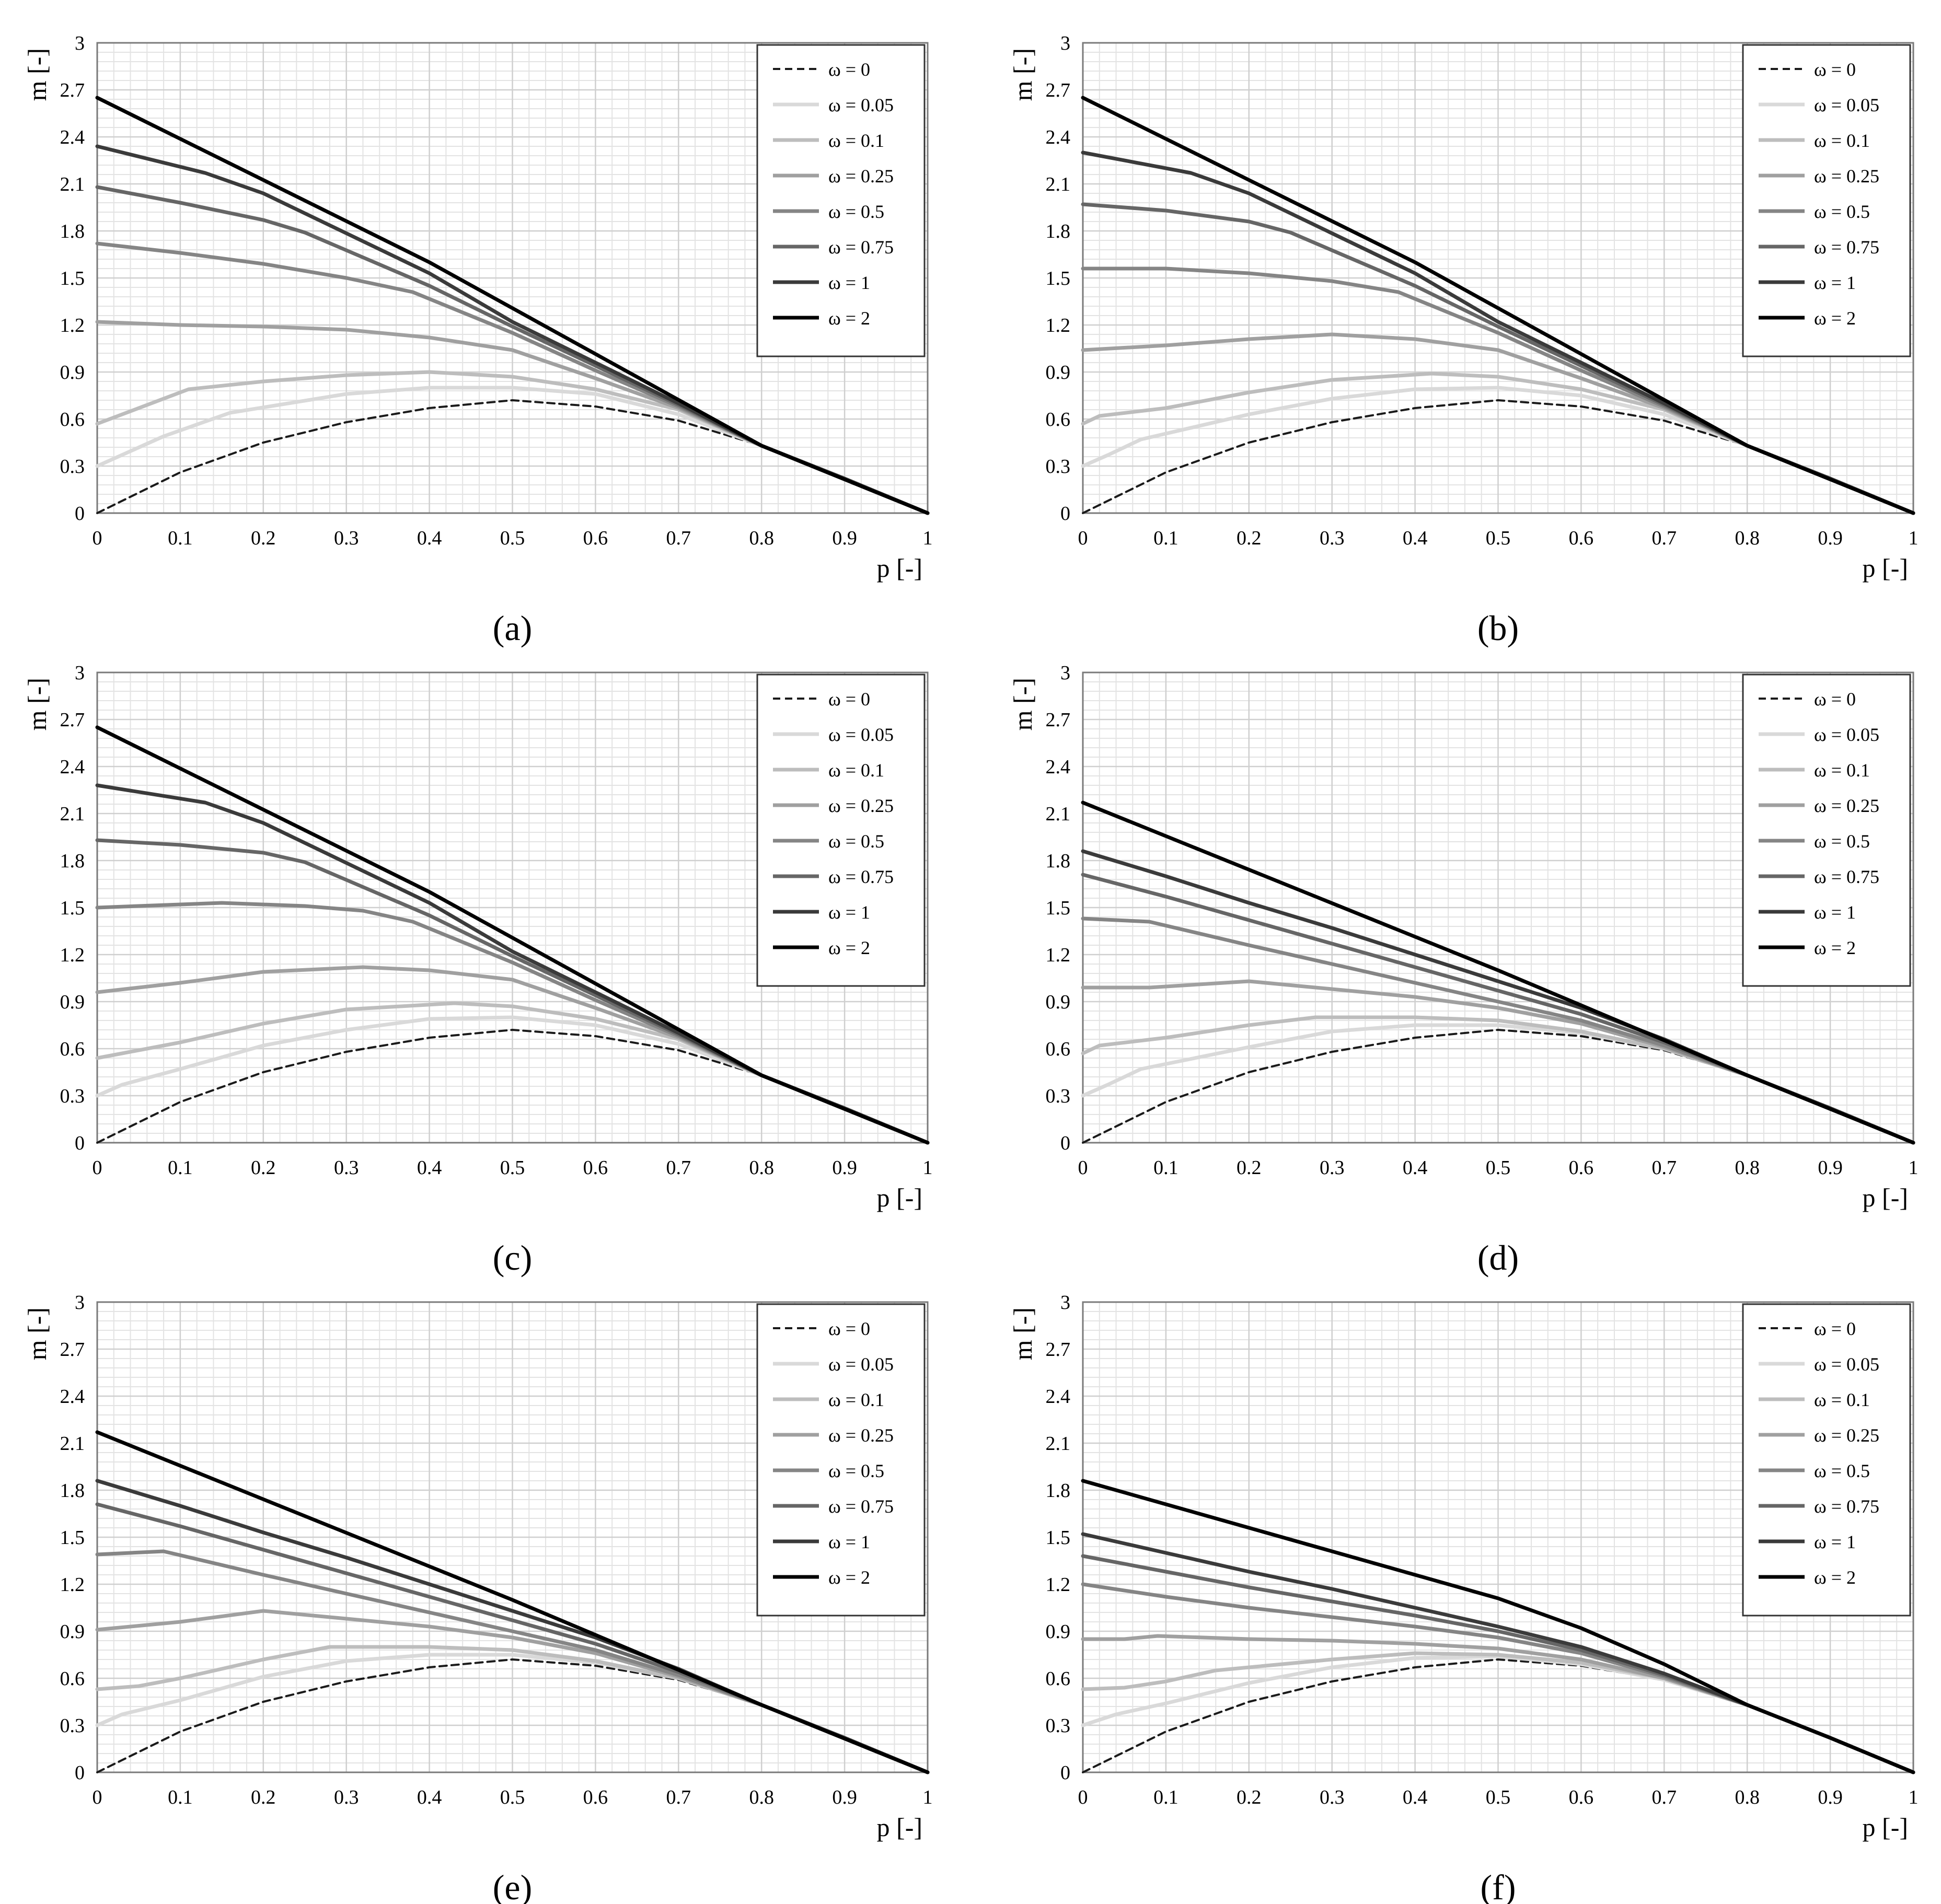  Describe the element at coordinates (1498, 1258) in the screenshot. I see `panel-label: (d)` at that location.